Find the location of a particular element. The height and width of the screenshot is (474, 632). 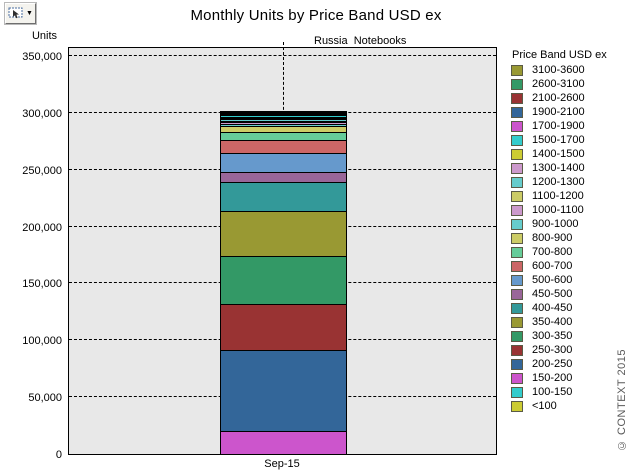

legend-item: 400-450 is located at coordinates (559, 308).